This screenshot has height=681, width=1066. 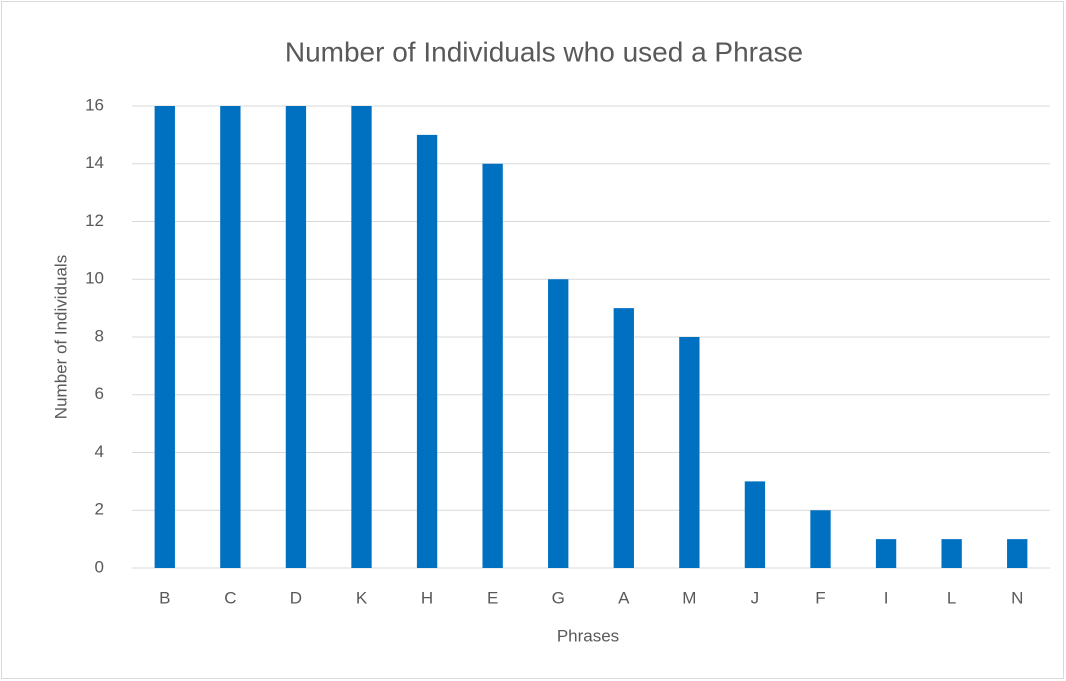 I want to click on y-tick-label: 10, so click(x=94, y=278).